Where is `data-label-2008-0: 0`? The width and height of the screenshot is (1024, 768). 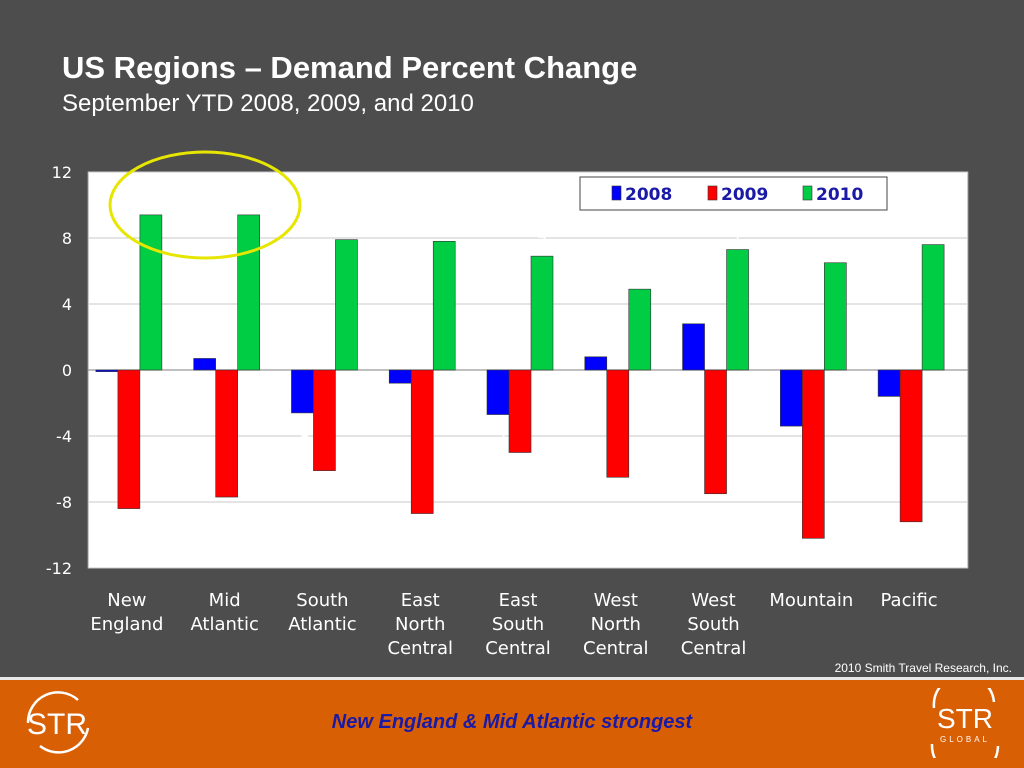 data-label-2008-0: 0 is located at coordinates (107, 390).